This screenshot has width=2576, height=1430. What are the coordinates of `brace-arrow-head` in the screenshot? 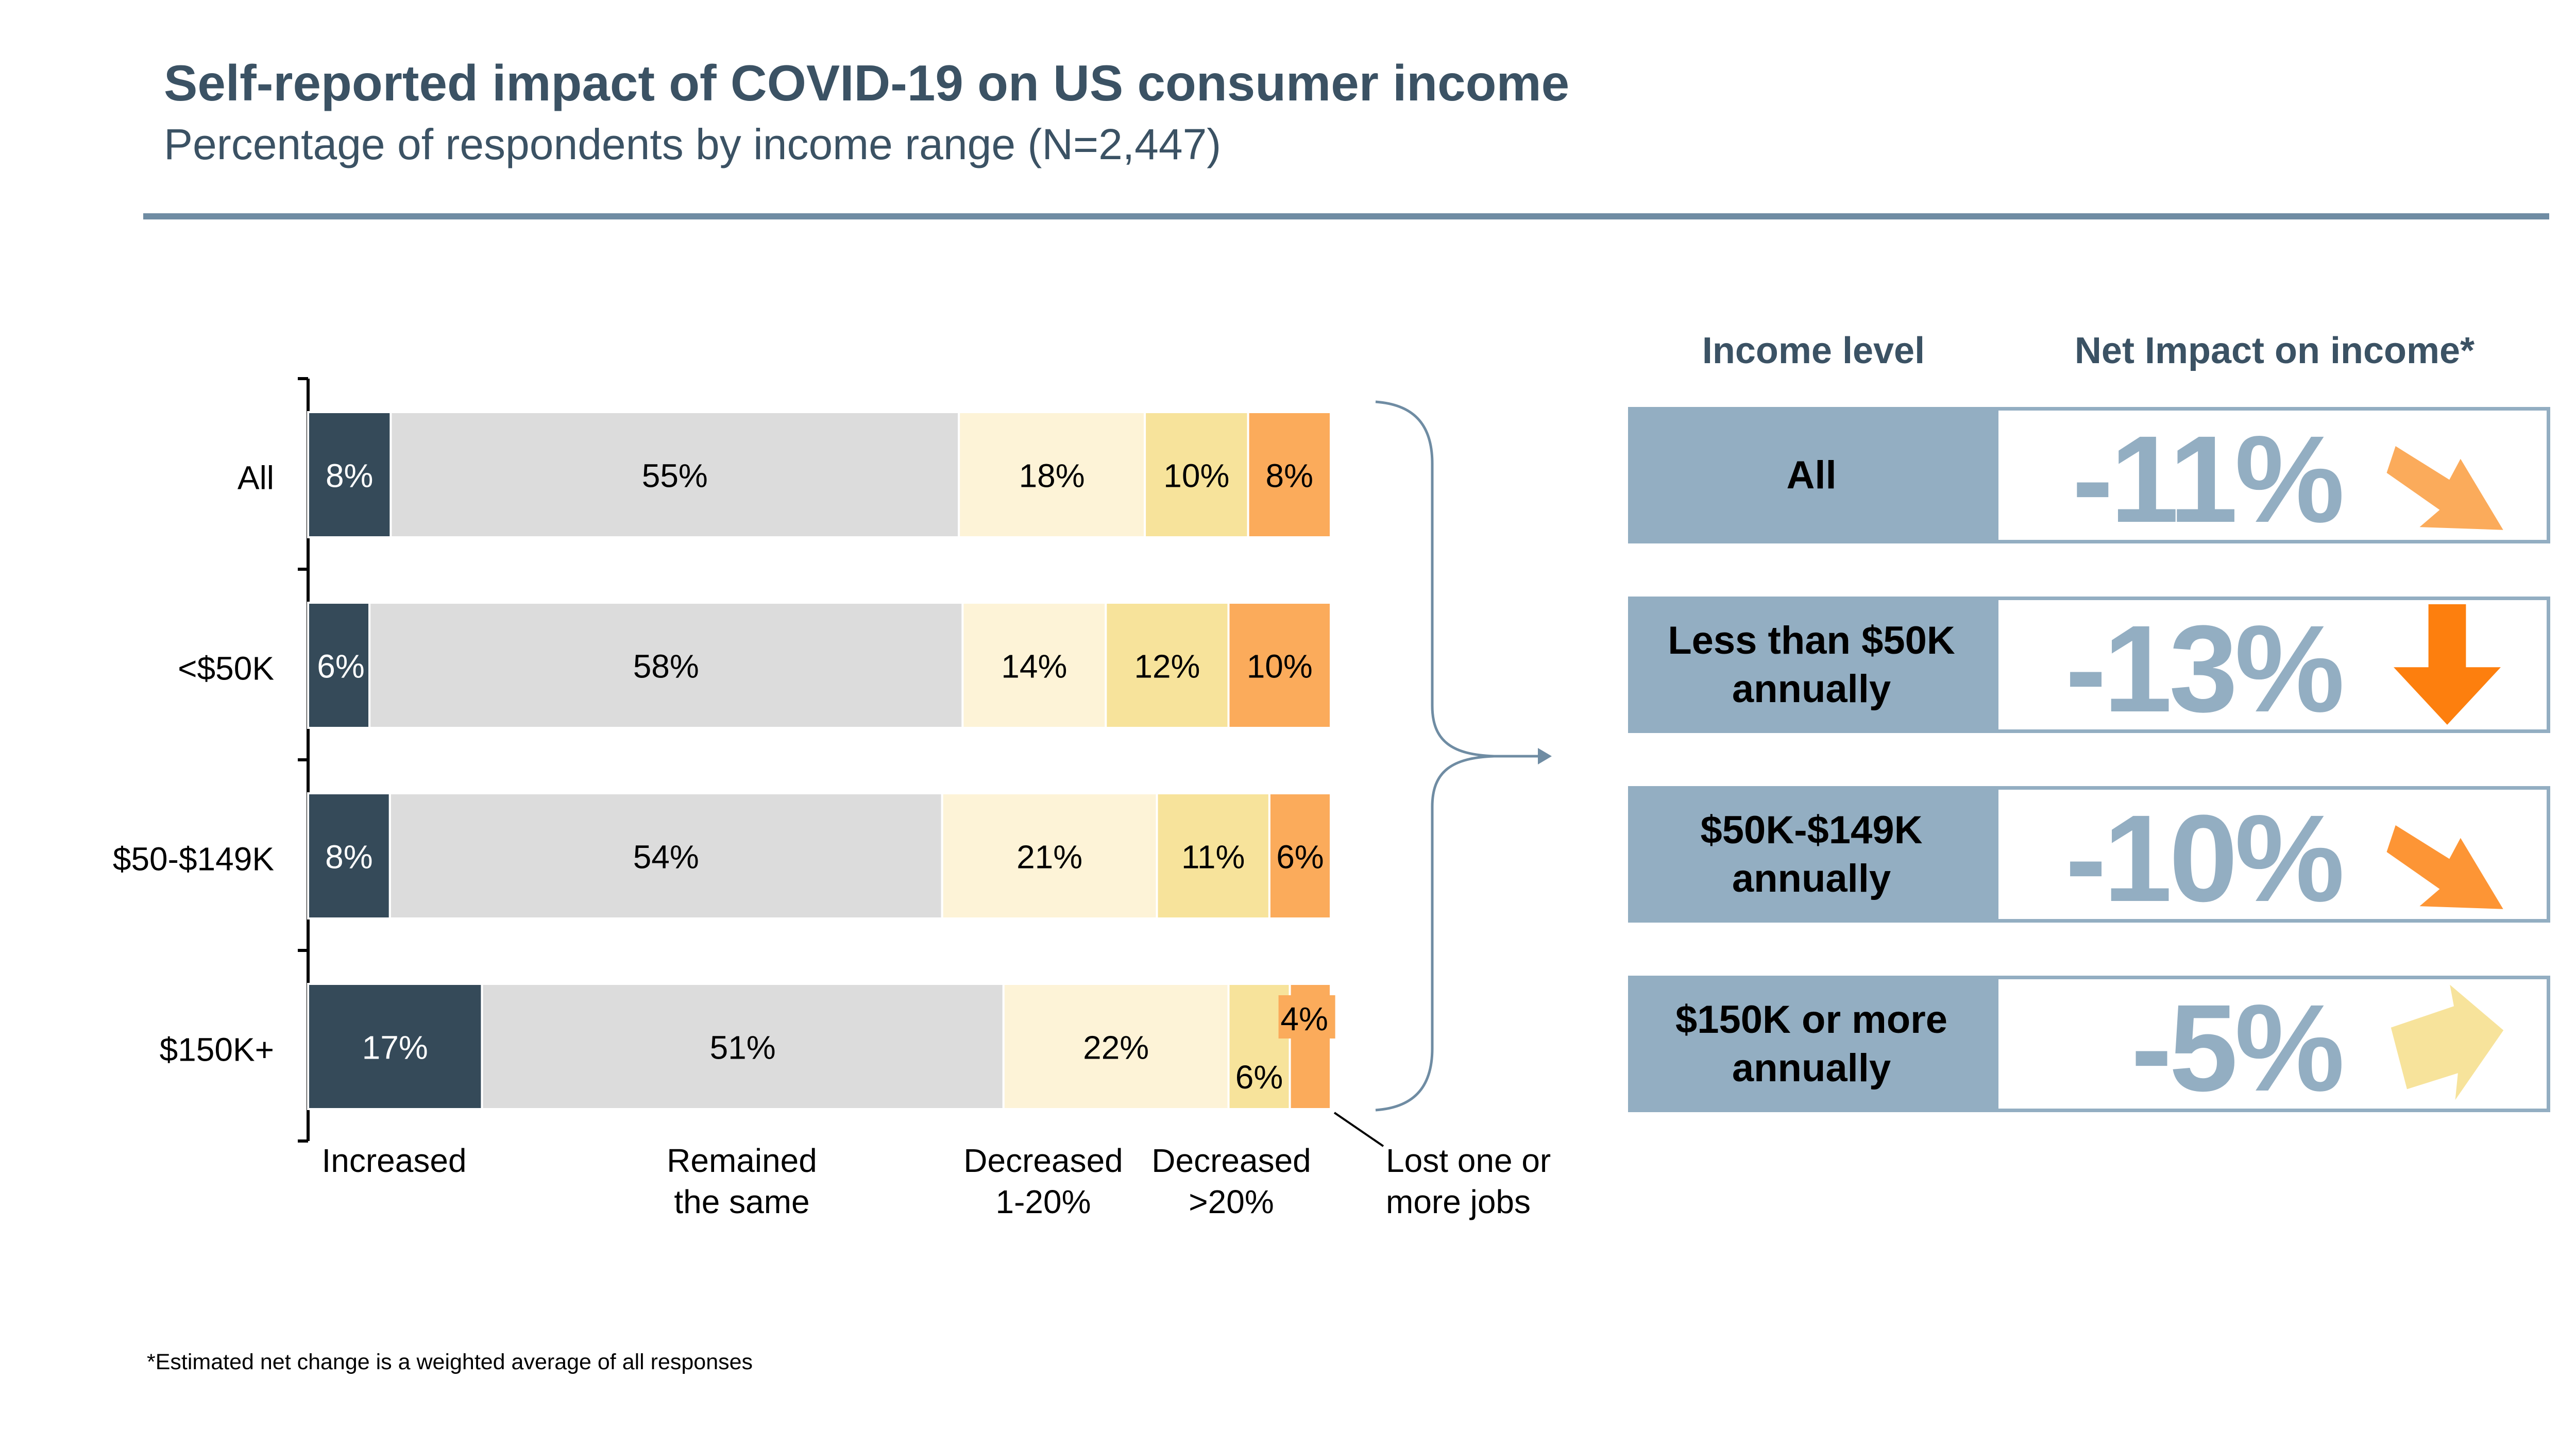 It's located at (1545, 756).